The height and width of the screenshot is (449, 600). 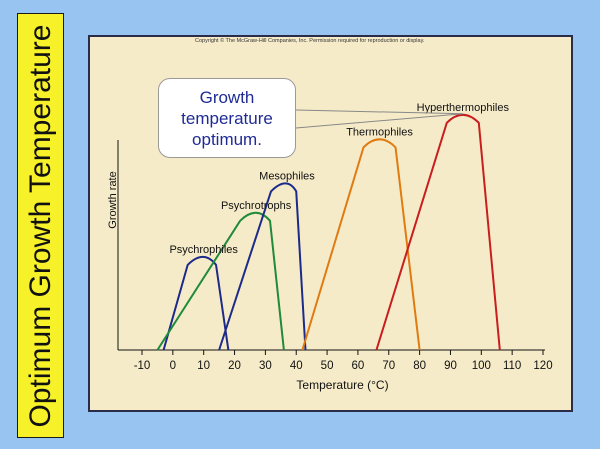 I want to click on side-title-box: Optimum Growth Temperature, so click(x=40, y=225).